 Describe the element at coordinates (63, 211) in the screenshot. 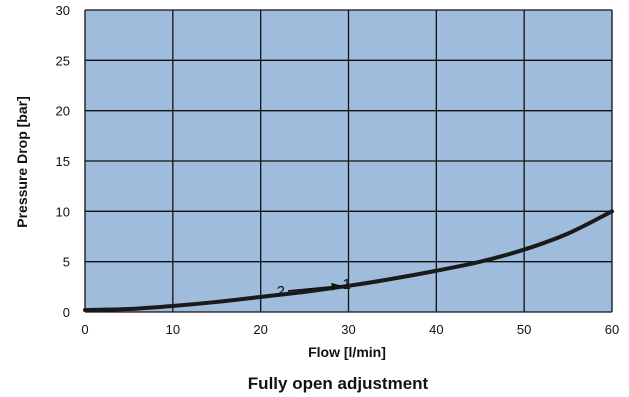

I see `y-tick-label-10: 10` at that location.